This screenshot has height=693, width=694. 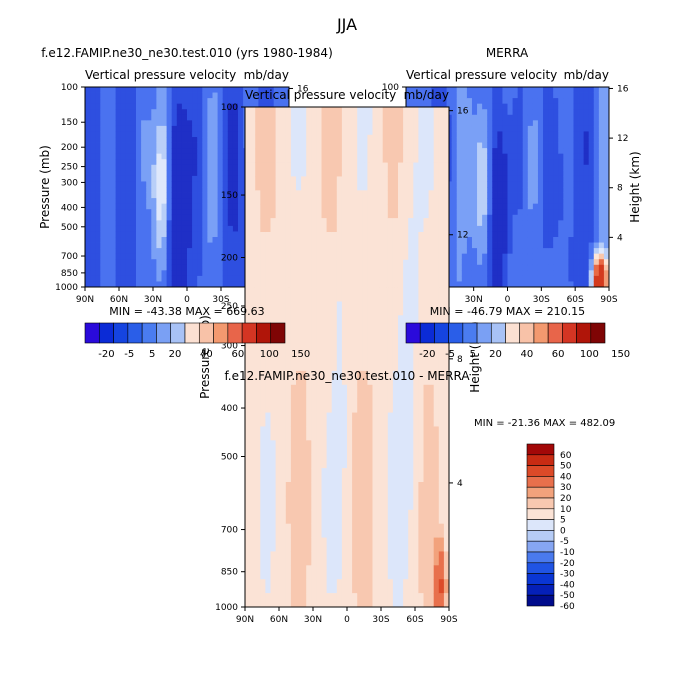 I want to click on subtitle-left: Vertical pressure velocity, so click(x=160, y=75).